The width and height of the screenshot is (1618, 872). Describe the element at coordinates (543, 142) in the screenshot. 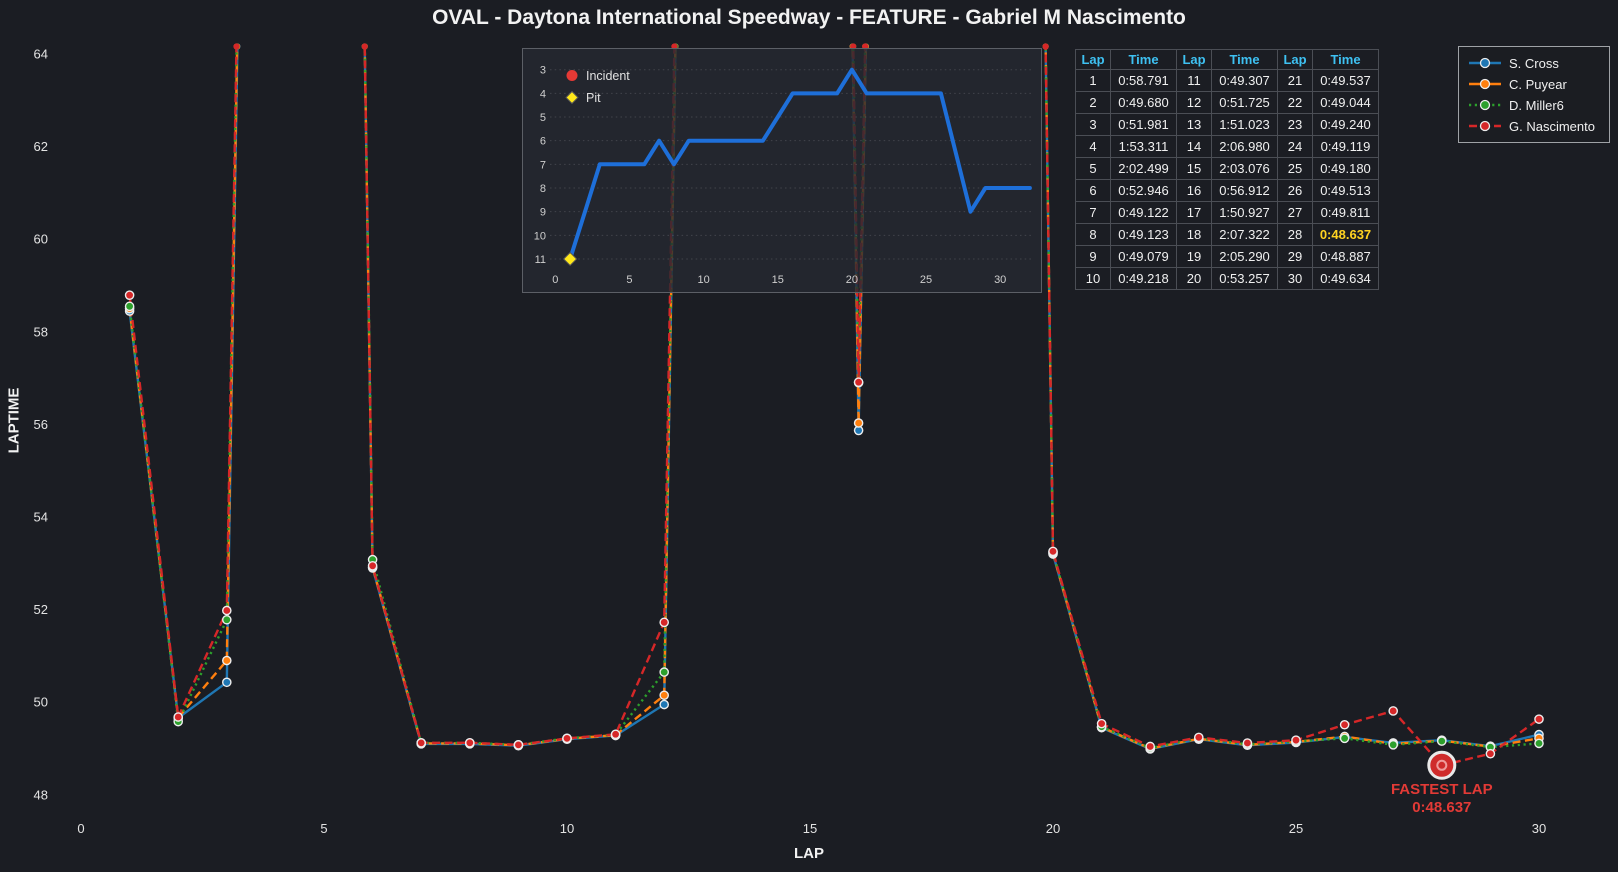

I see `svg-text: 6` at that location.